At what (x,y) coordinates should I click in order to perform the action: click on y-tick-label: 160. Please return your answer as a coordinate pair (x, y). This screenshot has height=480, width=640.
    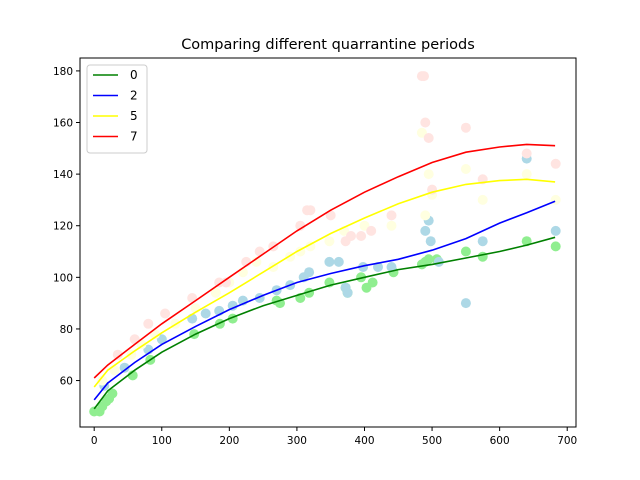
    Looking at the image, I should click on (63, 124).